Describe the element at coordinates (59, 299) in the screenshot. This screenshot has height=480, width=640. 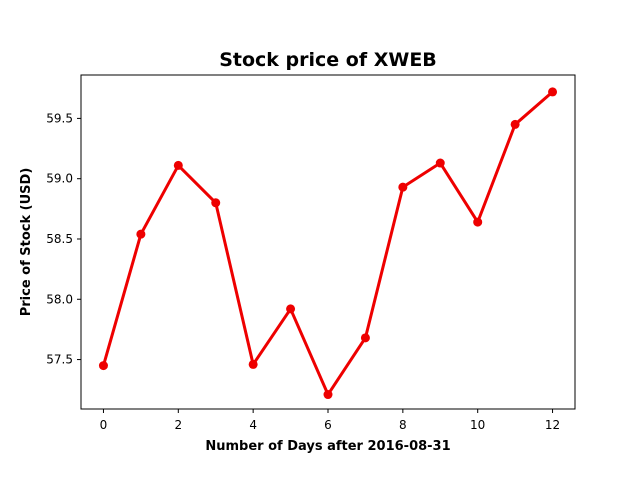
I see `y-tick-label: 58.0` at that location.